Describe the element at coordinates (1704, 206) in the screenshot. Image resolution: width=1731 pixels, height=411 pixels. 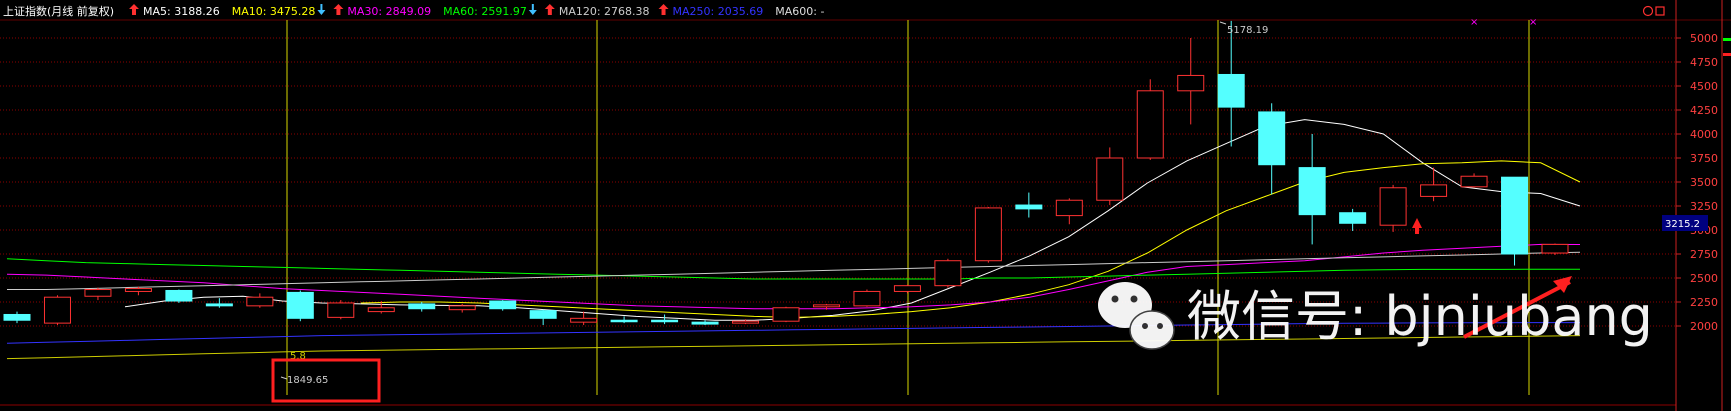
I see `y-tick-label: 3250` at that location.